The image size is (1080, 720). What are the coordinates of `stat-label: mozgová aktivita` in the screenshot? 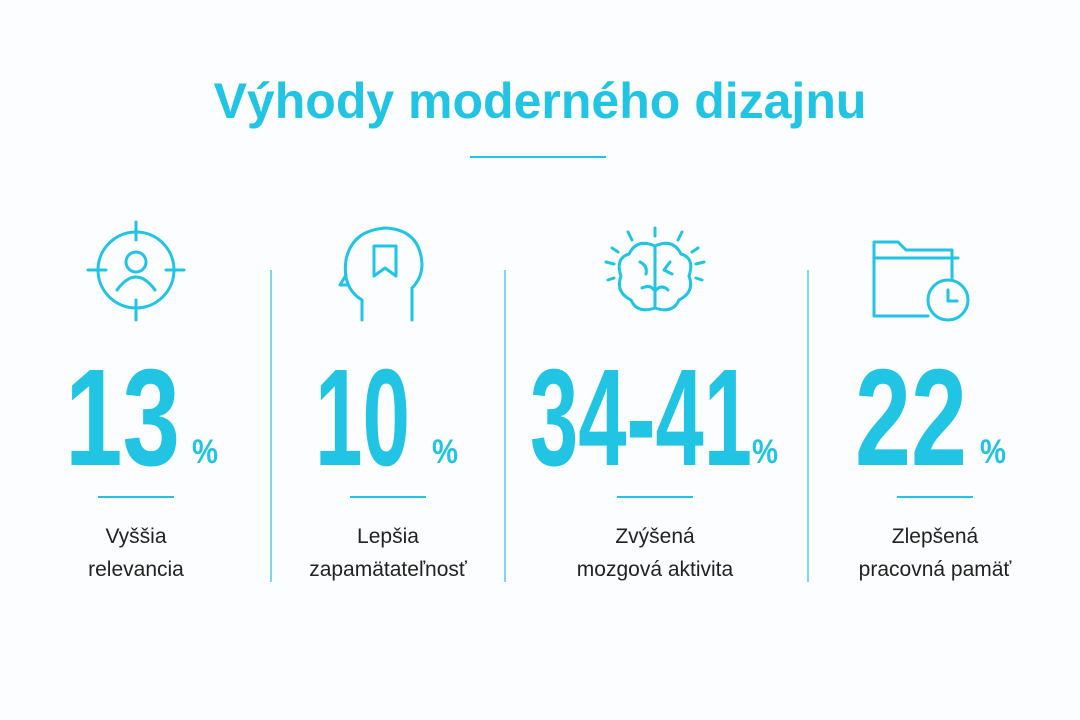 It's located at (655, 569).